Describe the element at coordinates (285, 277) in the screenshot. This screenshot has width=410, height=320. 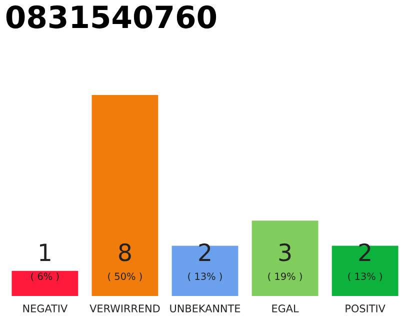
I see `annotation: ( 19% )` at that location.